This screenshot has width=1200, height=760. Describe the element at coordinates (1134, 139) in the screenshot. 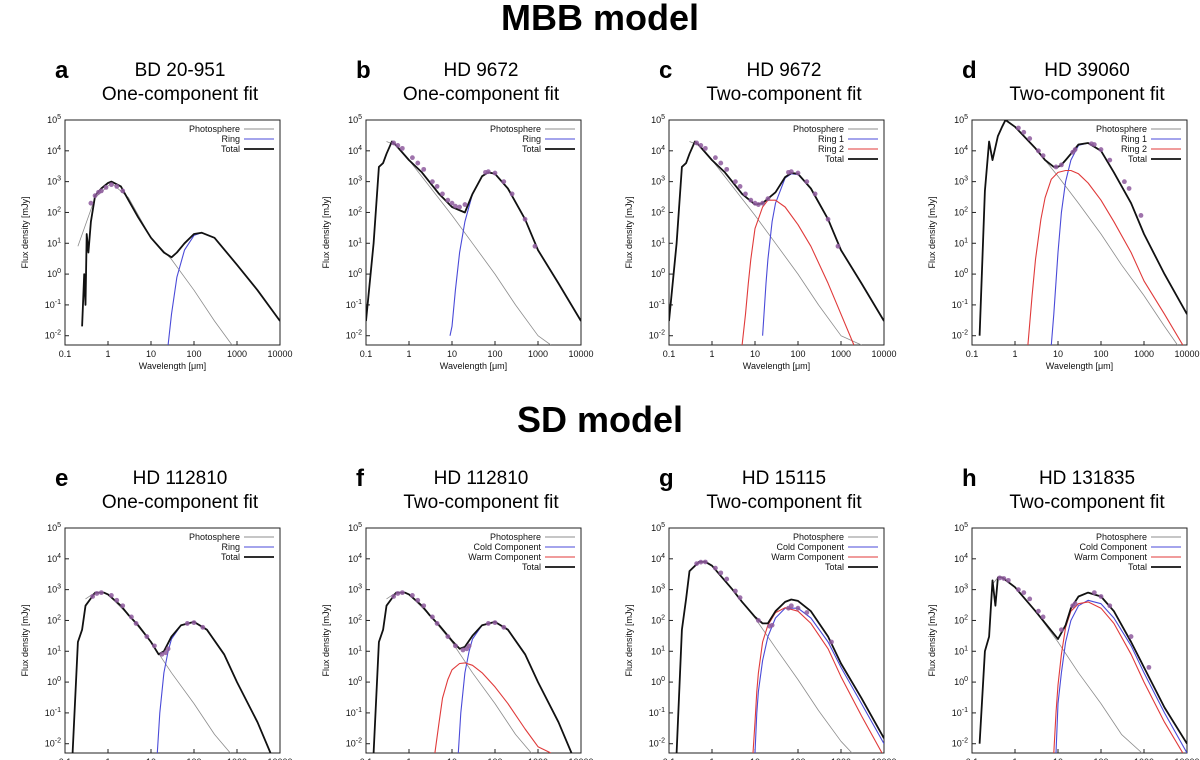

I see `legend-label: Ring 1` at that location.